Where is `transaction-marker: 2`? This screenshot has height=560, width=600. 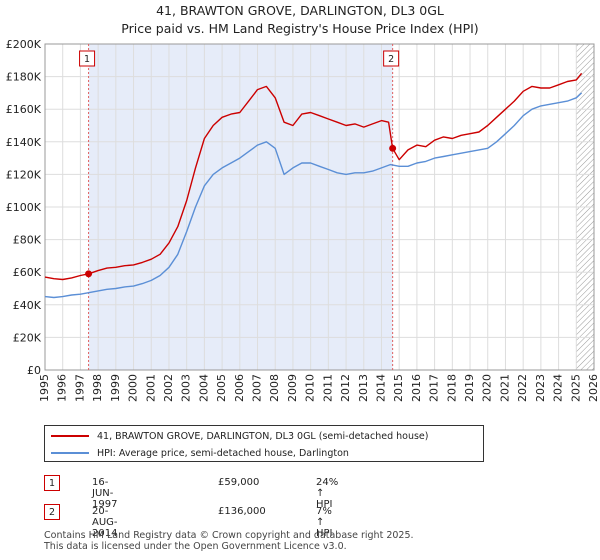
transaction-marker: 2 is located at coordinates (52, 512).